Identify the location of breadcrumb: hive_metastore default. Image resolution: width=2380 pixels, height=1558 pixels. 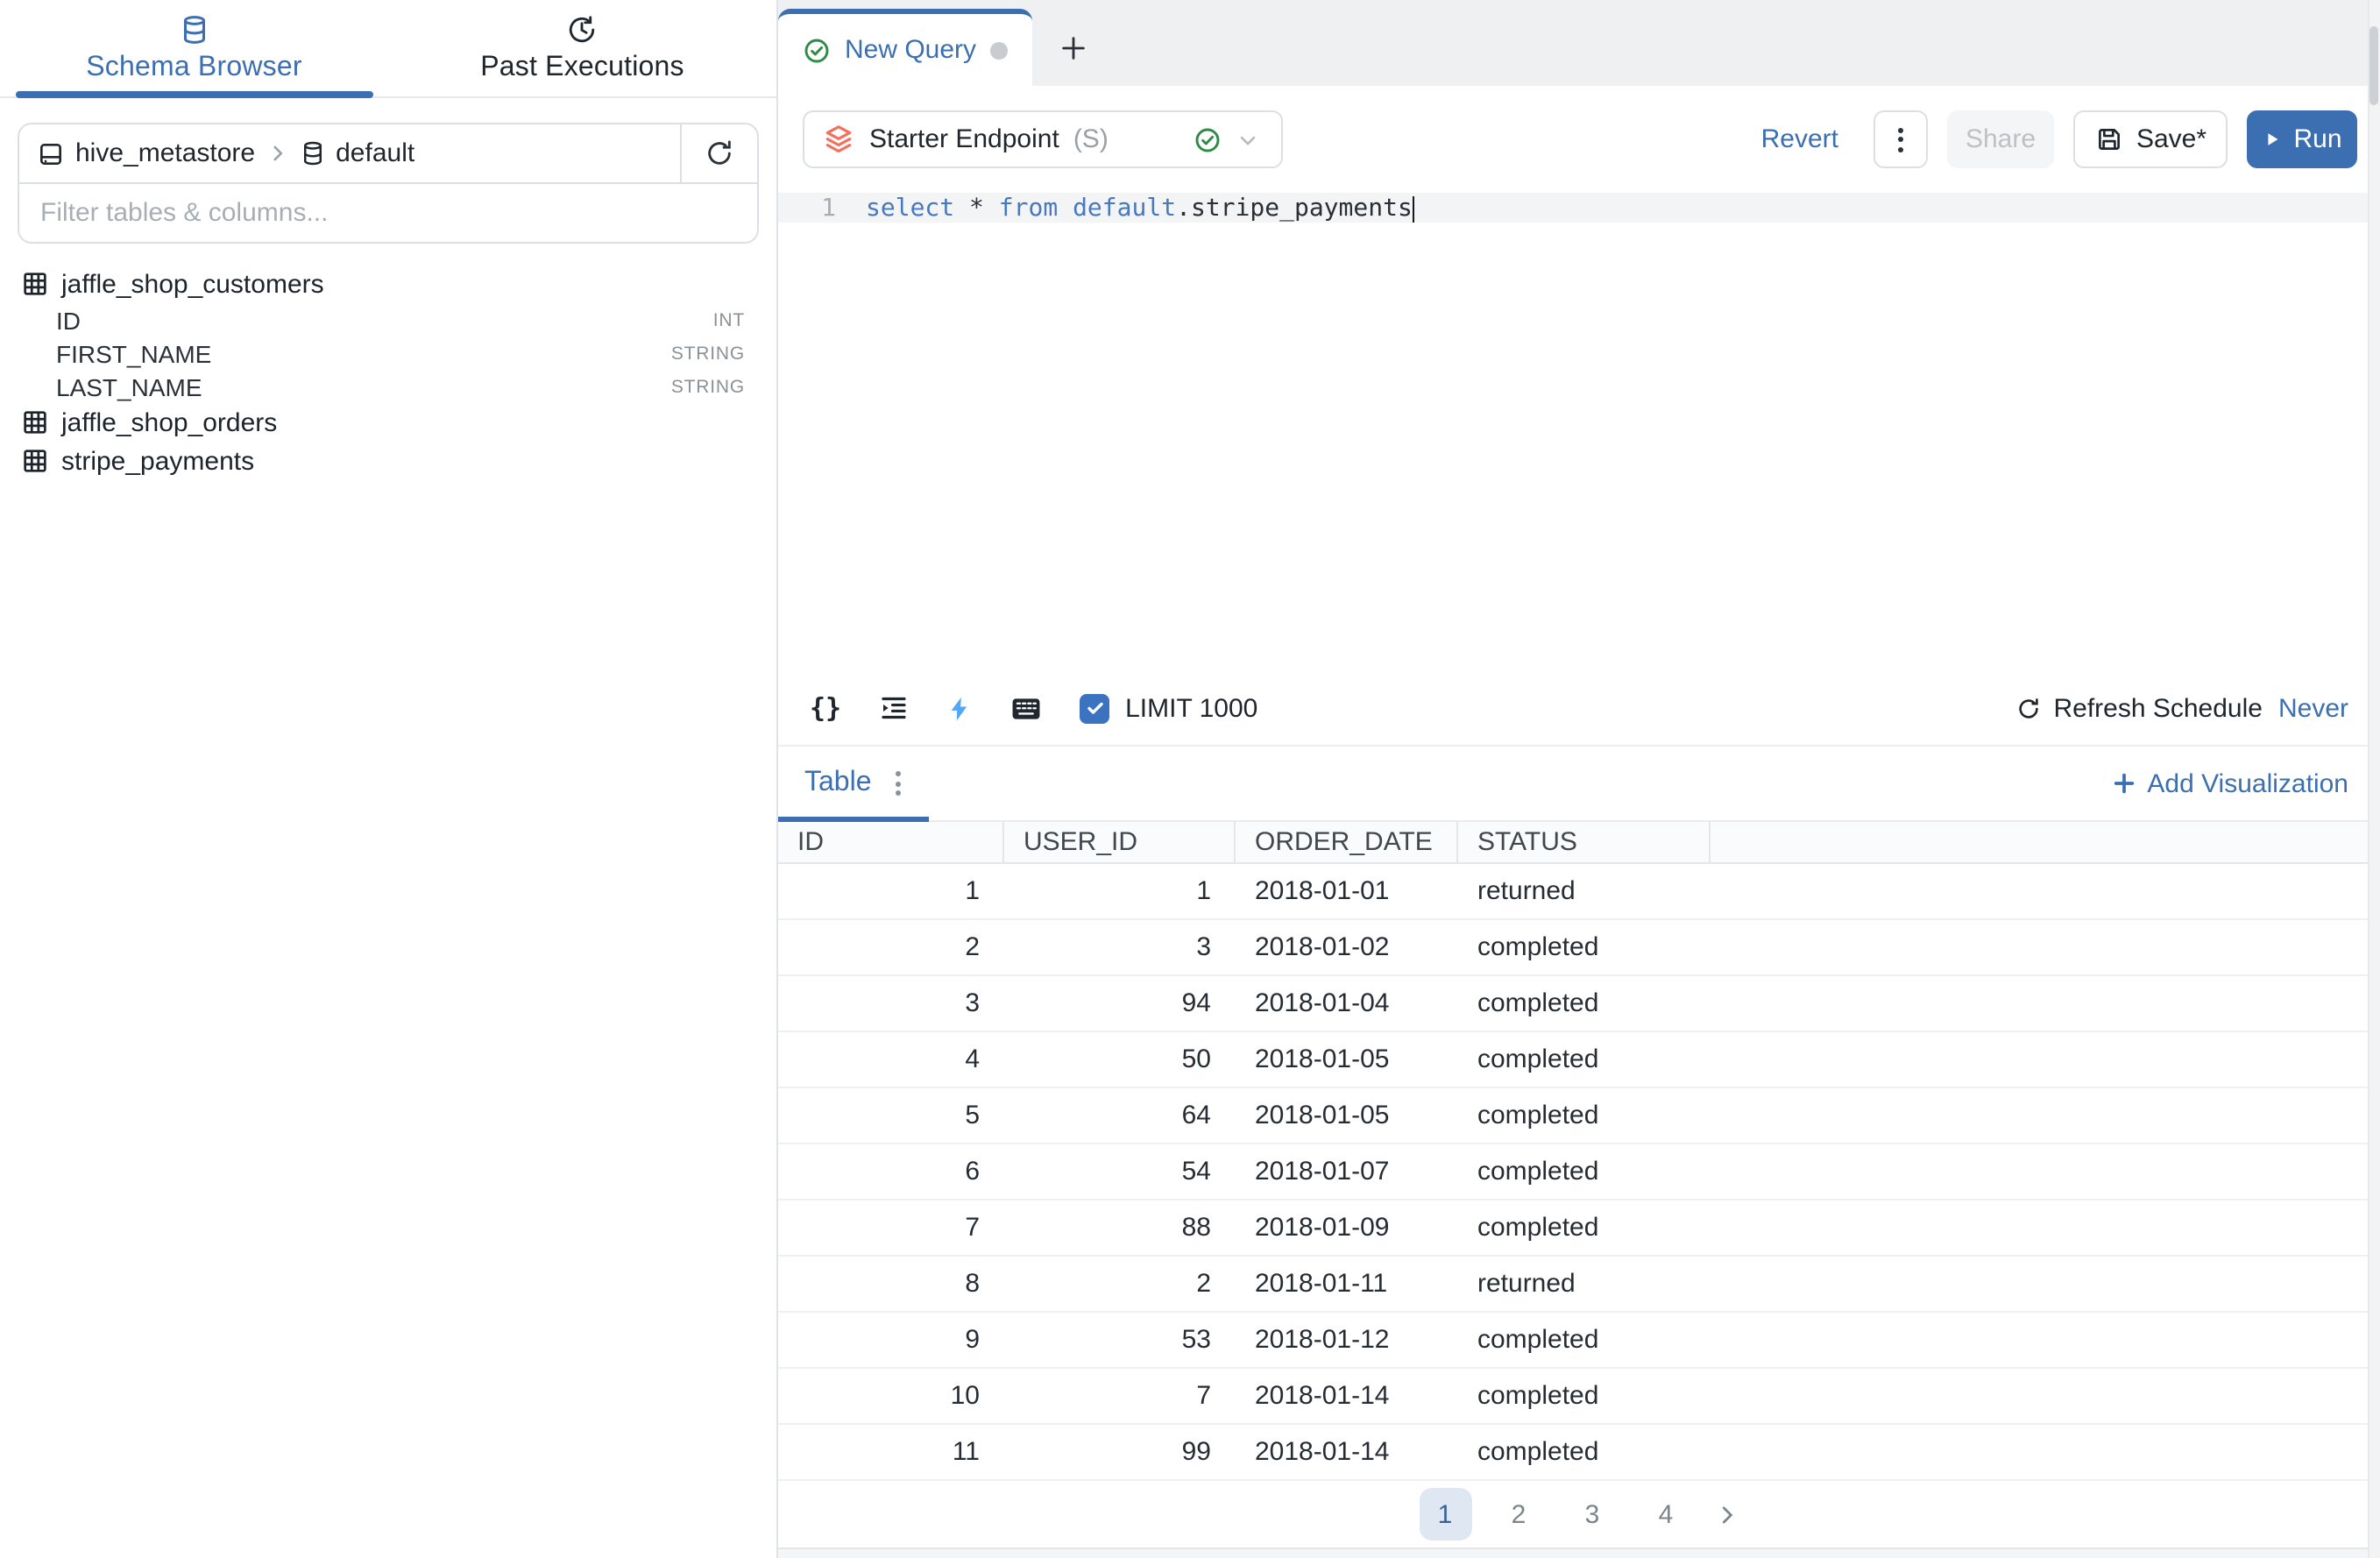
(388, 154).